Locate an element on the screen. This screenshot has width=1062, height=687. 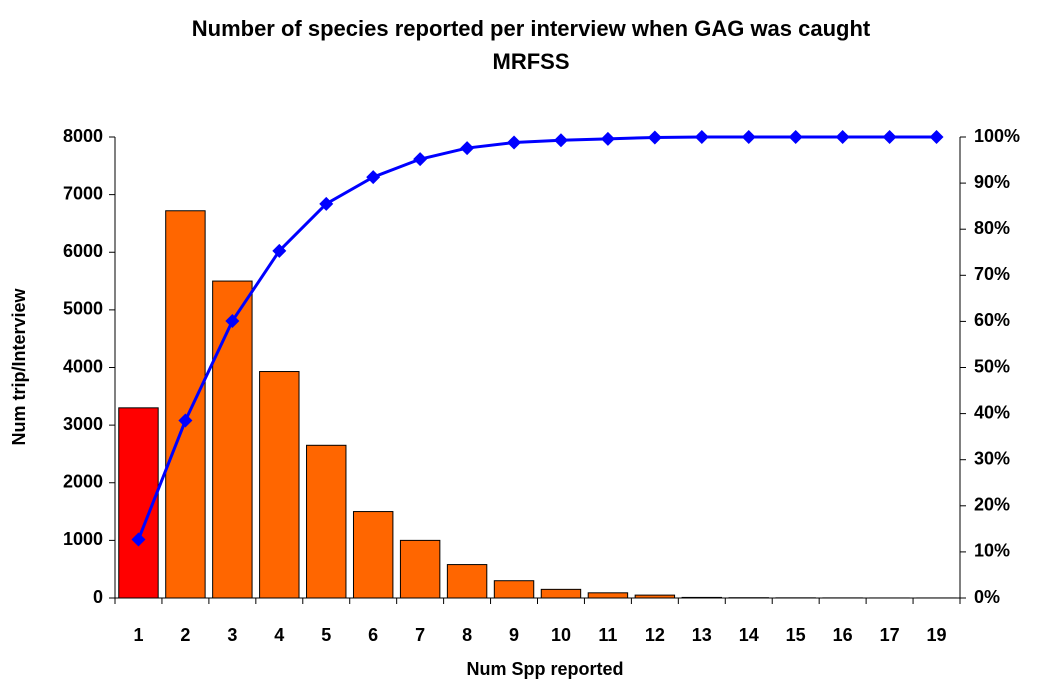
x-axis-label: Num Spp reported is located at coordinates (544, 669).